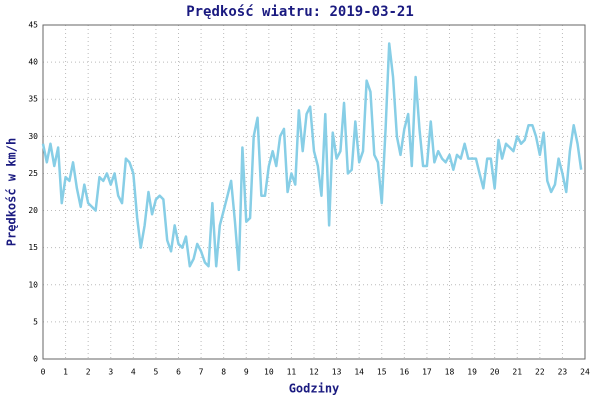 This screenshot has height=400, width=600. Describe the element at coordinates (156, 372) in the screenshot. I see `x-tick-label: 5` at that location.